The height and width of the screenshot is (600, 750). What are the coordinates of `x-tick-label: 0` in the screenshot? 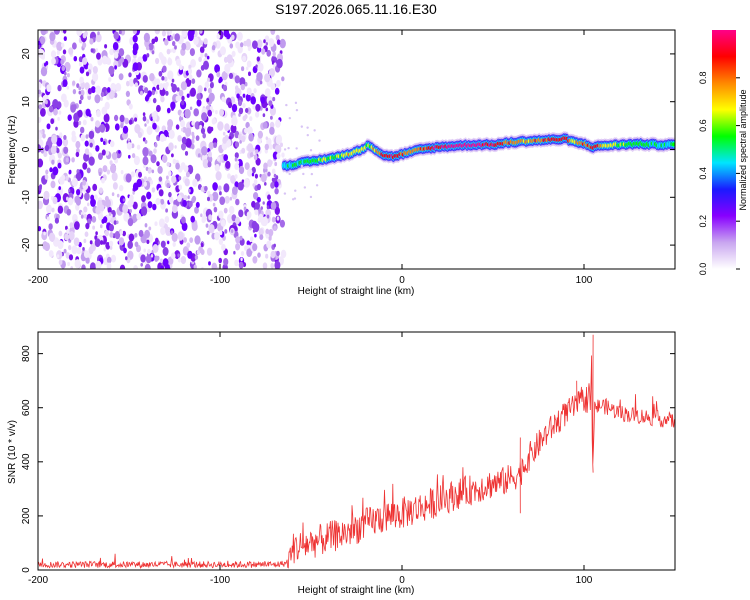 It's located at (402, 280).